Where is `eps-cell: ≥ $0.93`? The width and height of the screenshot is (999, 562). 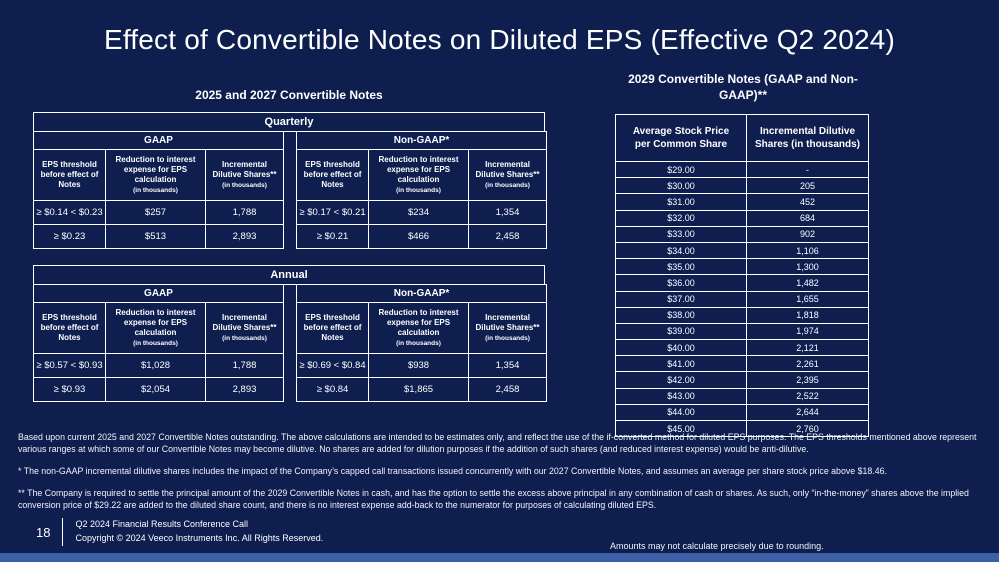
eps-cell: ≥ $0.93 is located at coordinates (69, 389).